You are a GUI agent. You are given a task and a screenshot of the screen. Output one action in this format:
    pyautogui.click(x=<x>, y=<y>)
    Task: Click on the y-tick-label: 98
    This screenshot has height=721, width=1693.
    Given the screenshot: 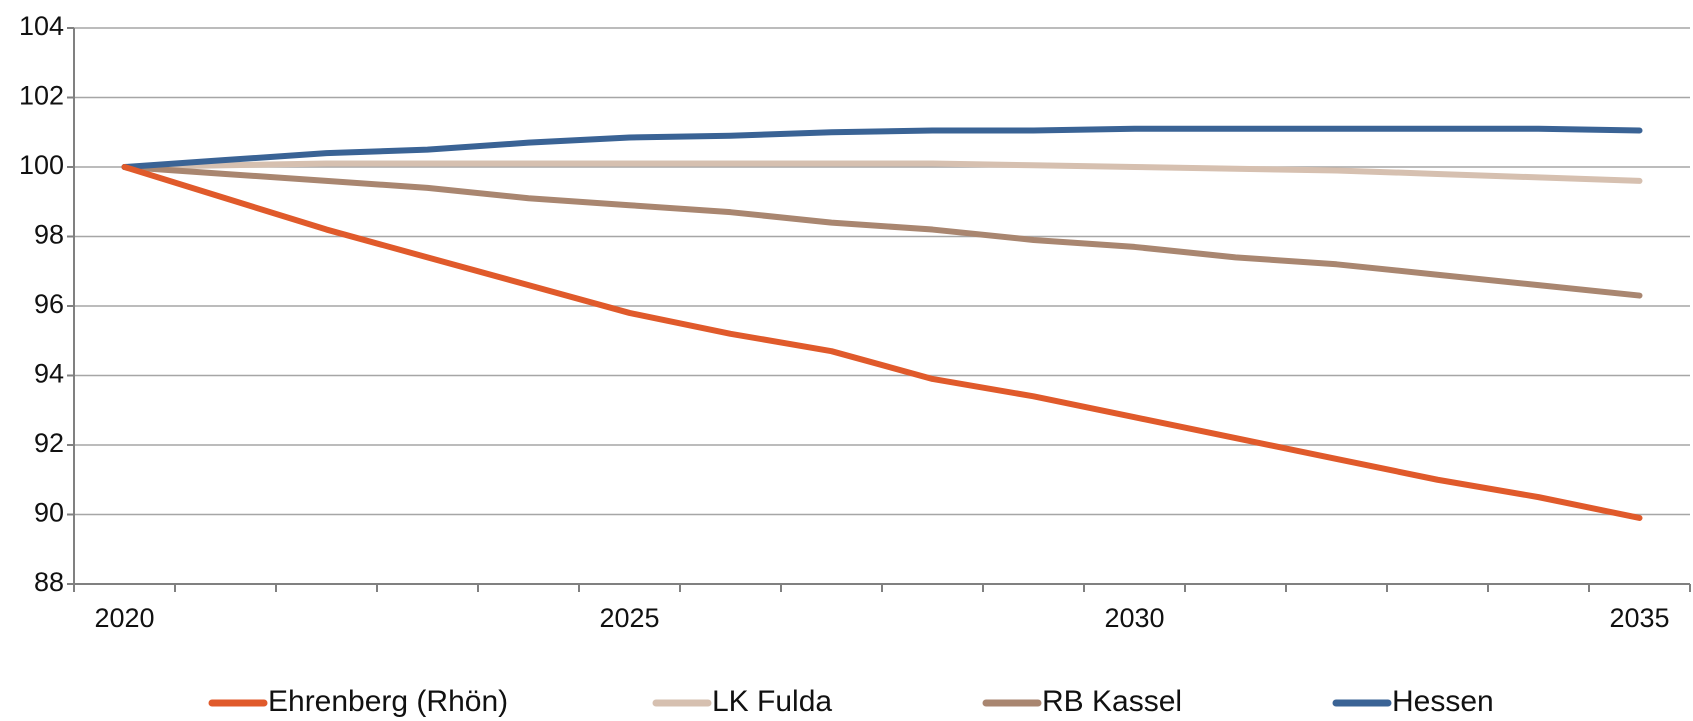 What is the action you would take?
    pyautogui.click(x=49, y=235)
    